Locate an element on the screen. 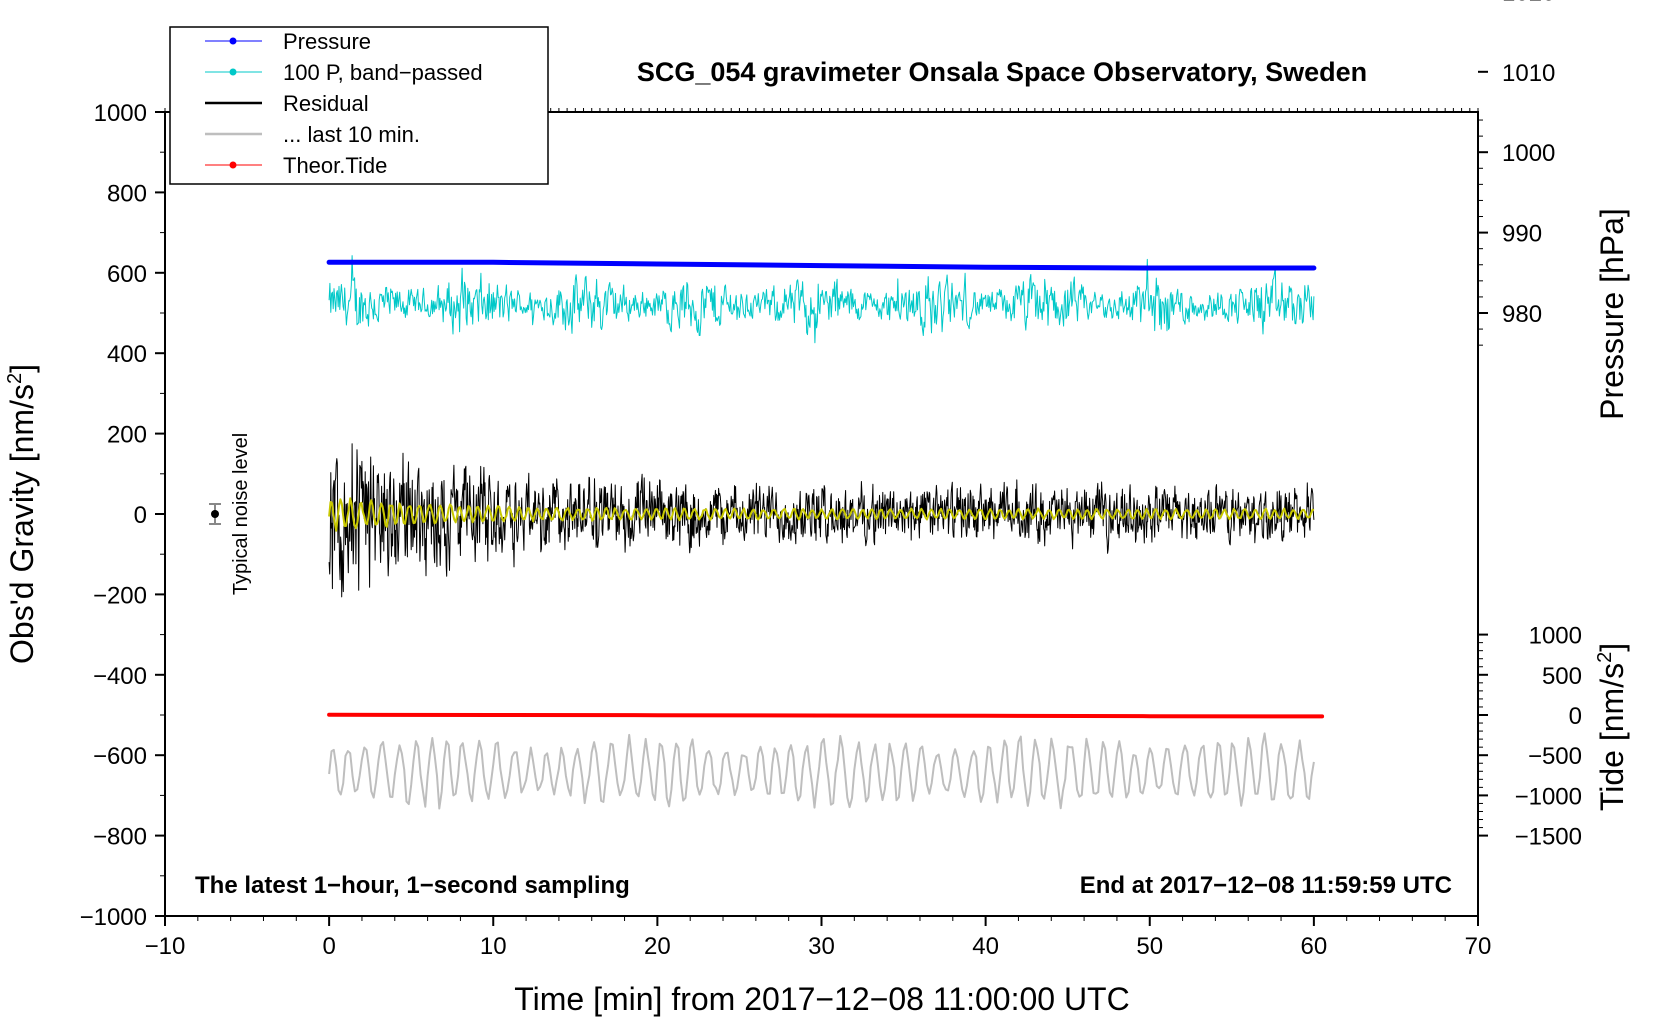 Image resolution: width=1660 pixels, height=1020 pixels. y-tick-label: 0 is located at coordinates (140, 515).